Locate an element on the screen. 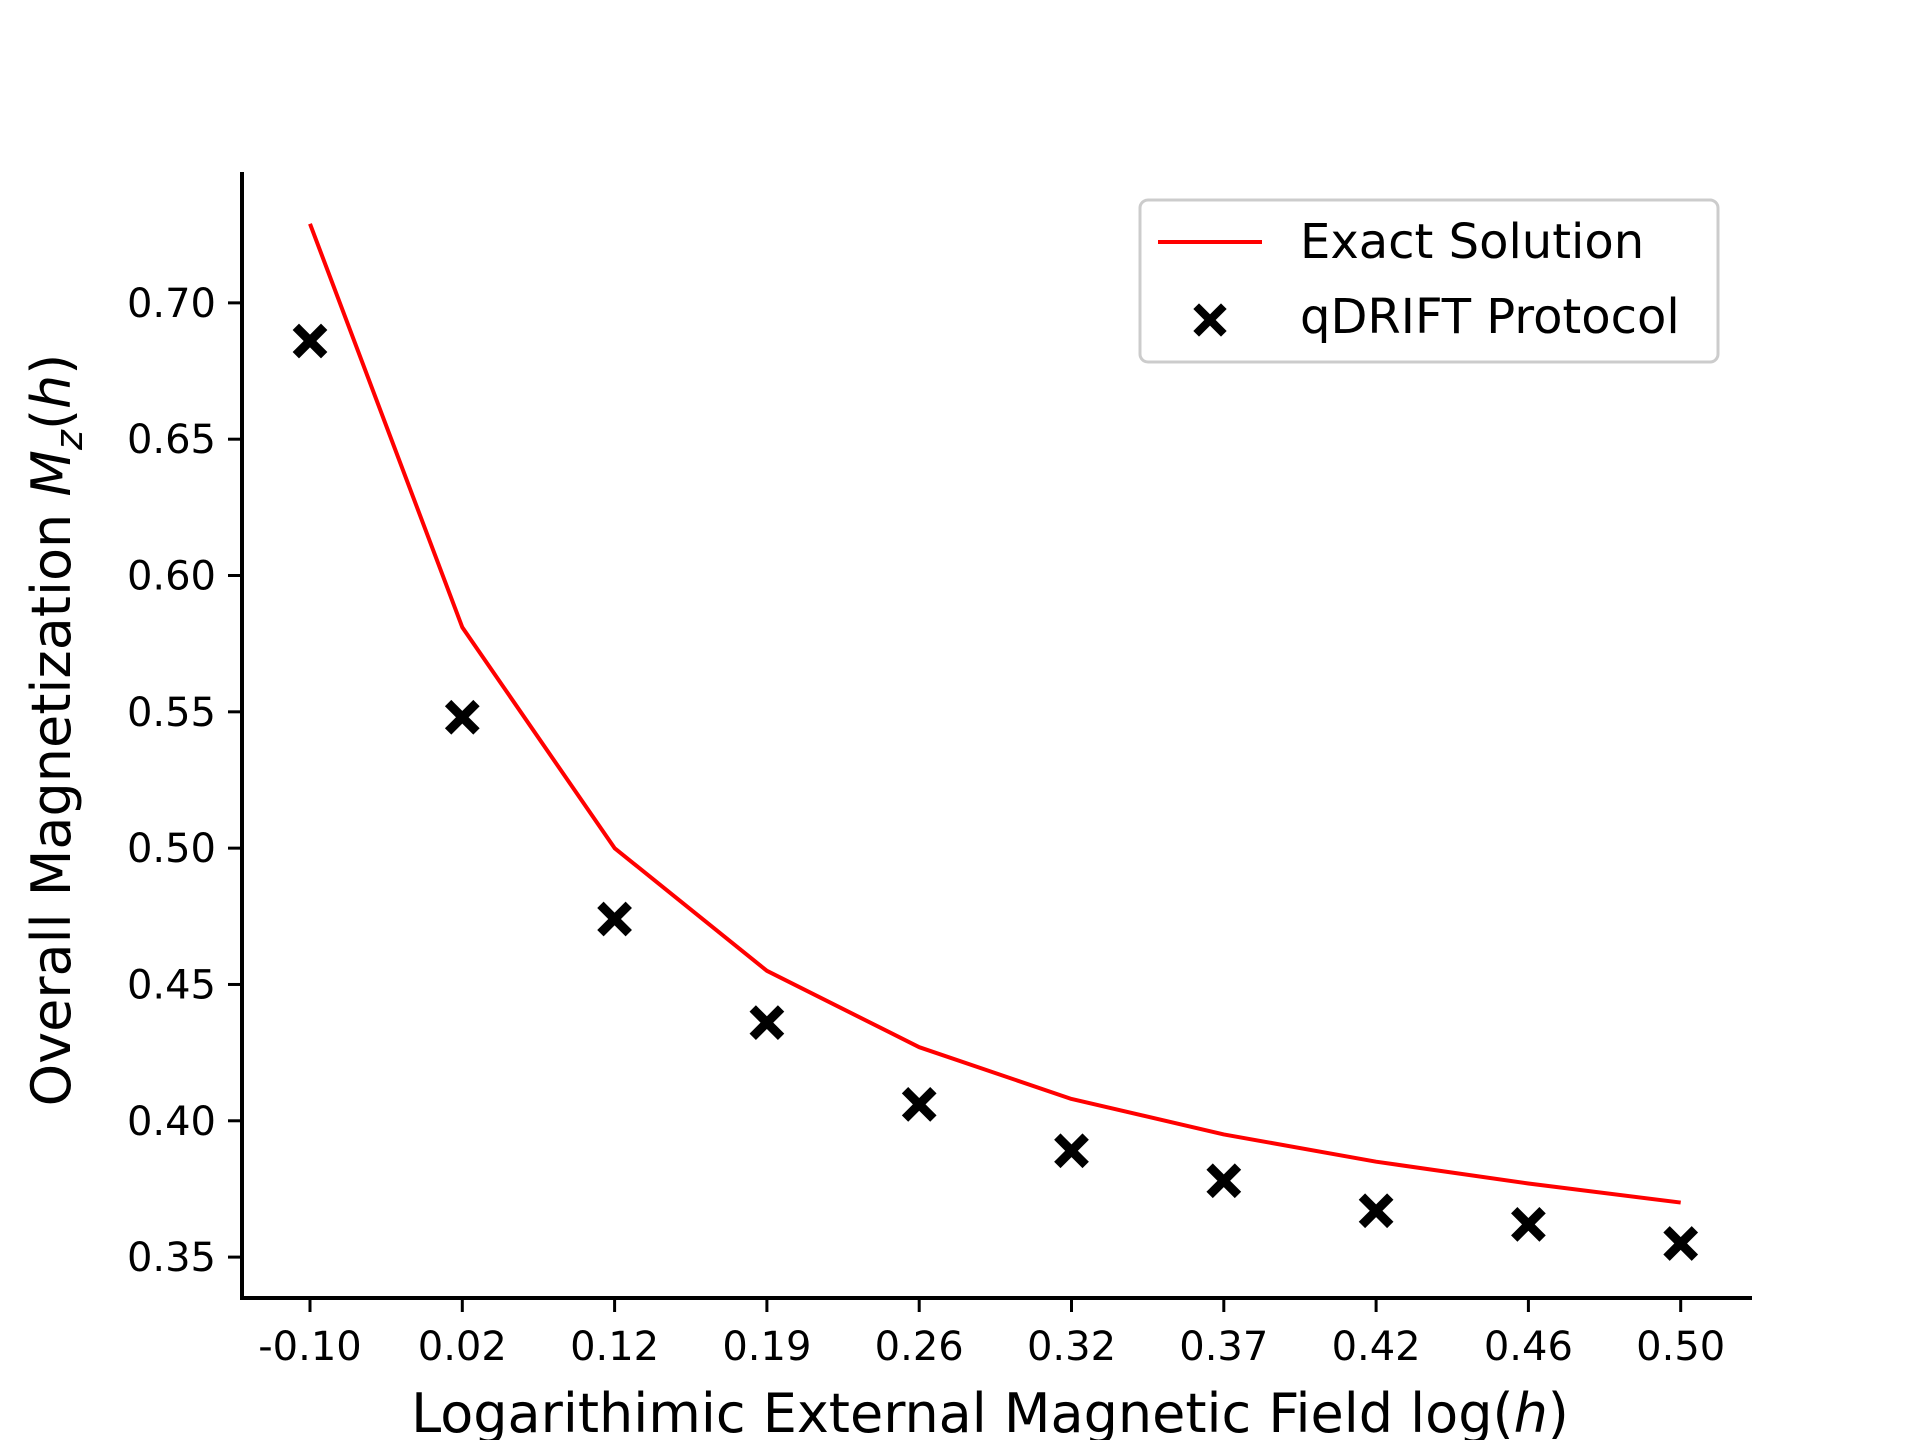 The height and width of the screenshot is (1444, 1920). x-tick-label: 0.32 is located at coordinates (1071, 1347).